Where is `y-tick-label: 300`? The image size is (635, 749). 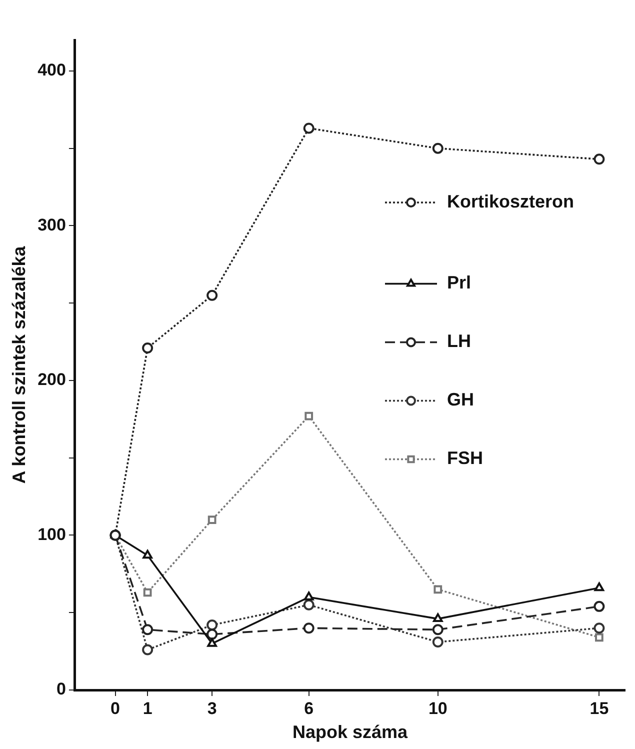
y-tick-label: 300 is located at coordinates (52, 224).